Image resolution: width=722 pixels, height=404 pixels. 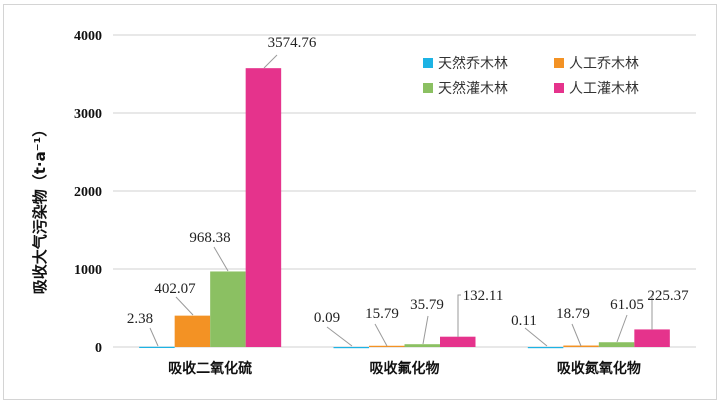 What do you see at coordinates (327, 318) in the screenshot?
I see `data-label: 0.09` at bounding box center [327, 318].